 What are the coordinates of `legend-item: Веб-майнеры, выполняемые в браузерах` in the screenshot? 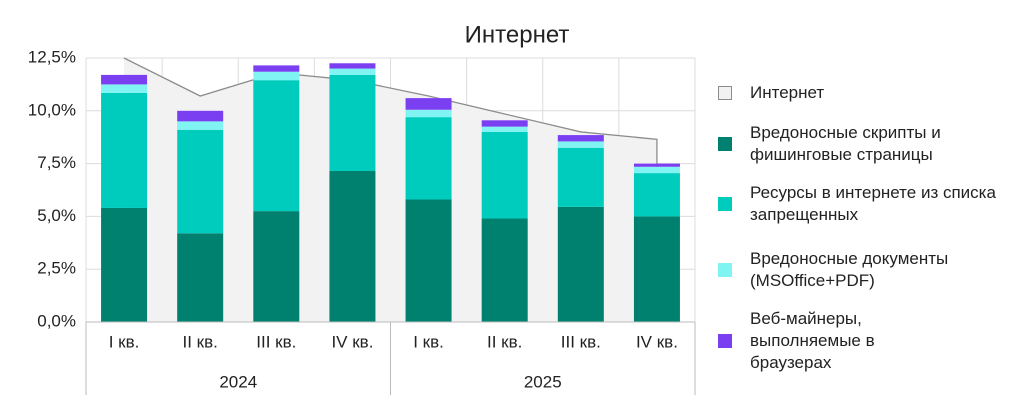 It's located at (834, 341).